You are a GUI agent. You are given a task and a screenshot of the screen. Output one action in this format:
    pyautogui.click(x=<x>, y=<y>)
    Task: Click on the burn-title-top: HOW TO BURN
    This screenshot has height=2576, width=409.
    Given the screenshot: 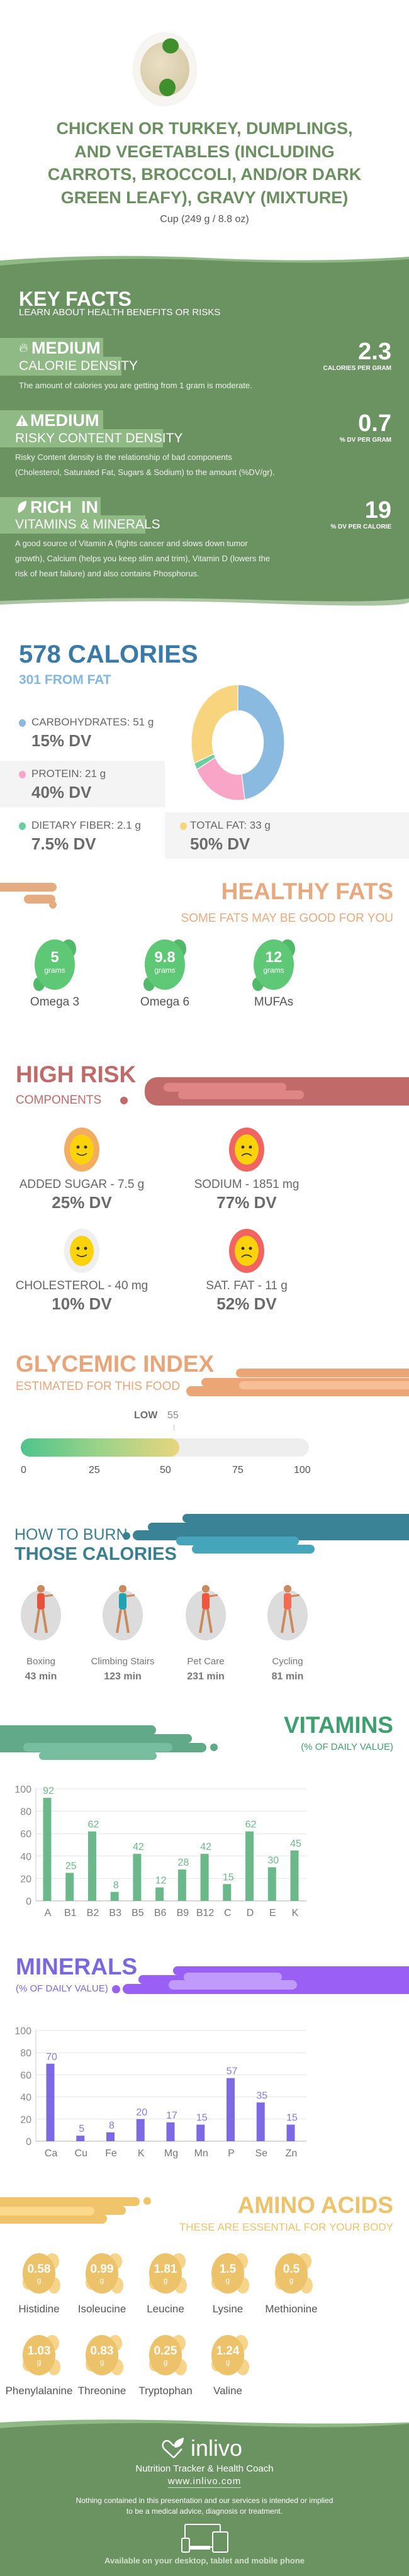 What is the action you would take?
    pyautogui.click(x=71, y=1534)
    